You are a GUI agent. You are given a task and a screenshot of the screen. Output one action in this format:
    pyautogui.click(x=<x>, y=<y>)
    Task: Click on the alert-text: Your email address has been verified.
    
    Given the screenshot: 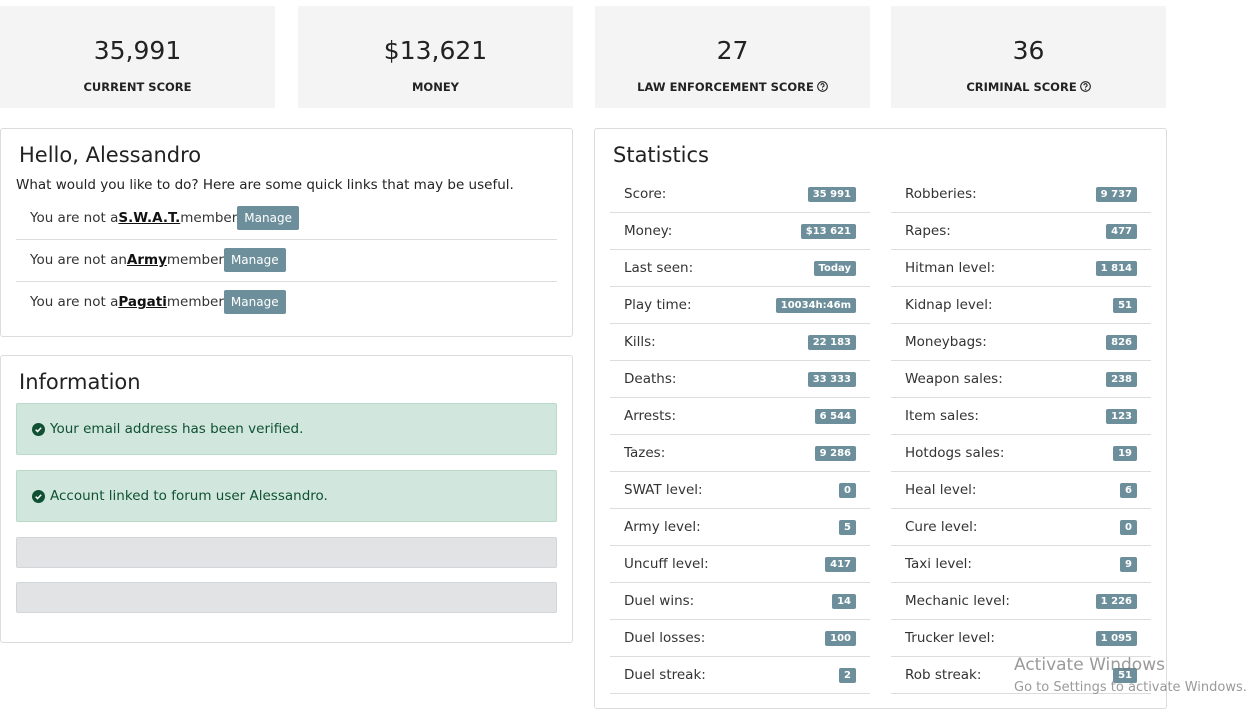 What is the action you would take?
    pyautogui.click(x=177, y=429)
    